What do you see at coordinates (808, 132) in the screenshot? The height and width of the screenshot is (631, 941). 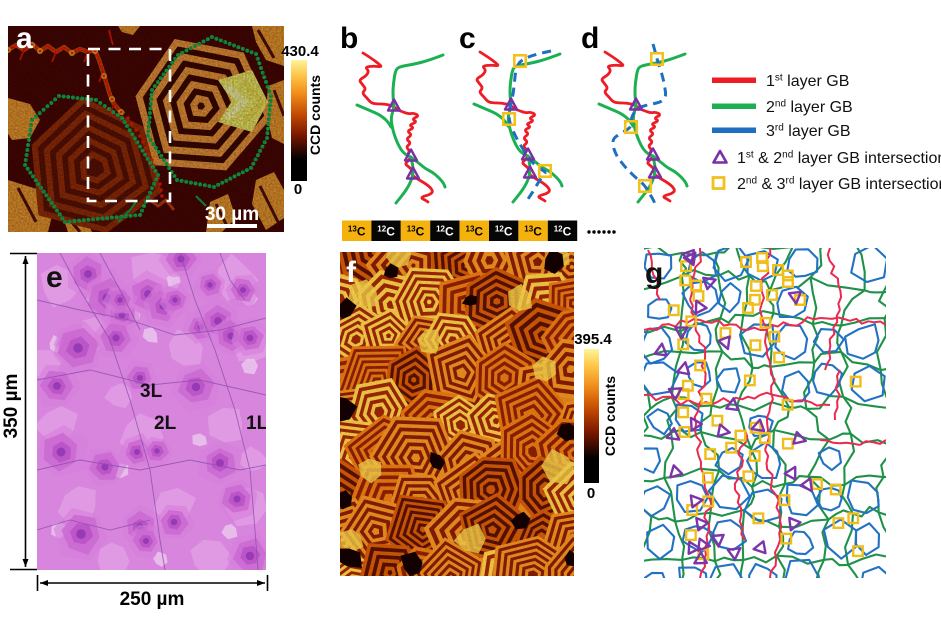 I see `svg-text: 3rd layer GB` at bounding box center [808, 132].